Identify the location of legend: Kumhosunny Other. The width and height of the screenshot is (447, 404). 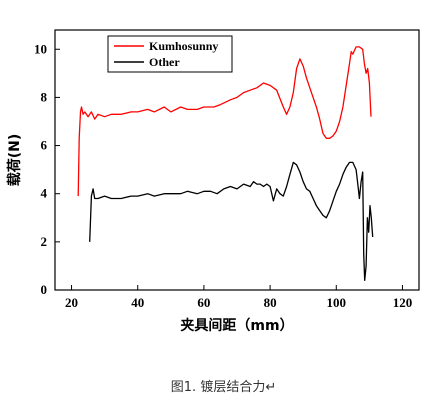
(170, 54).